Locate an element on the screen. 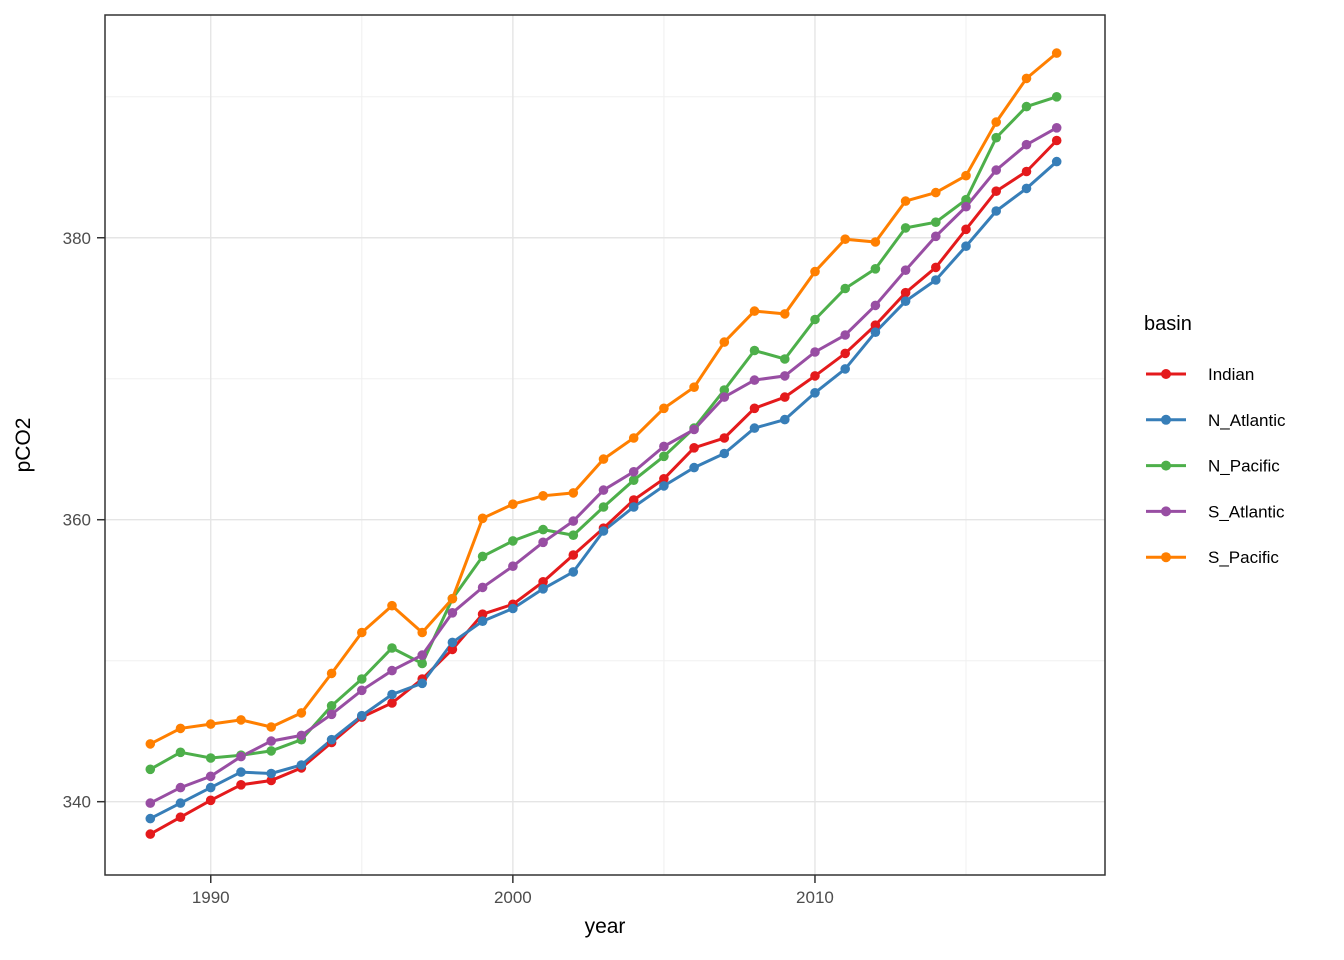 The height and width of the screenshot is (960, 1344). y-axis-title: pCO2 is located at coordinates (23, 445).